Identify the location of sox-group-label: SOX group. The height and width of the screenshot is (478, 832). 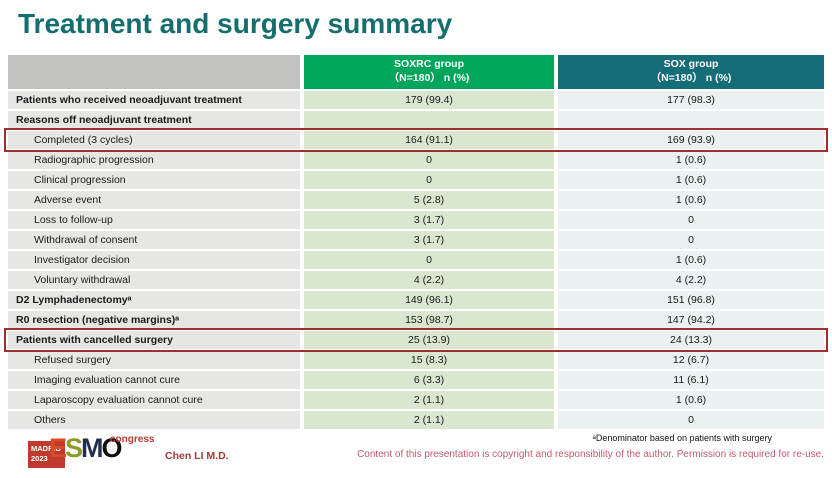
(691, 64).